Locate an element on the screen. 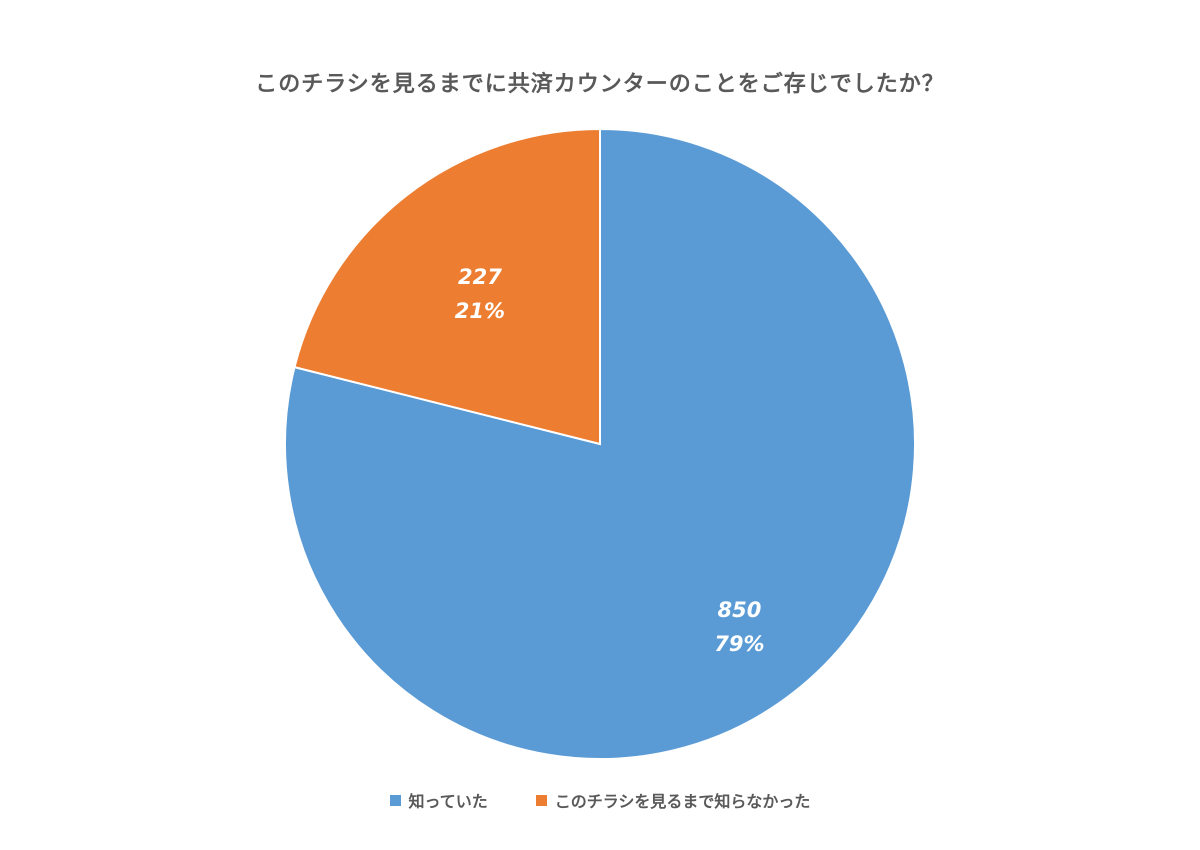 The height and width of the screenshot is (850, 1200). legend-label-known: 知っていた is located at coordinates (448, 801).